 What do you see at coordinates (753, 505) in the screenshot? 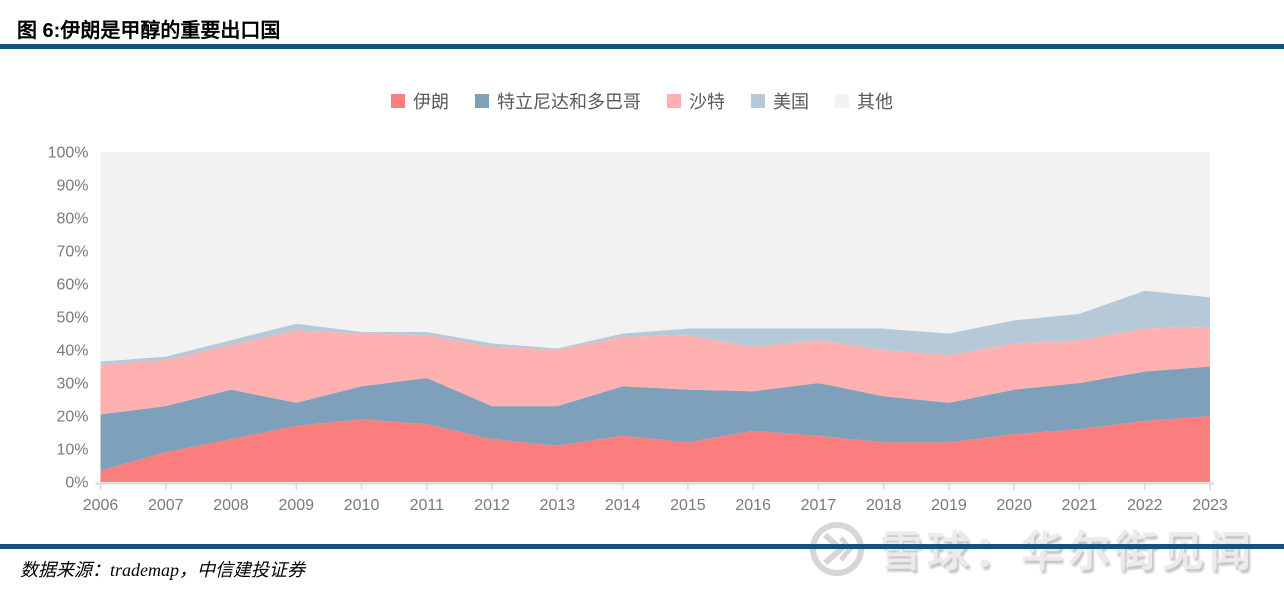
I see `x-axis-label: 2016` at bounding box center [753, 505].